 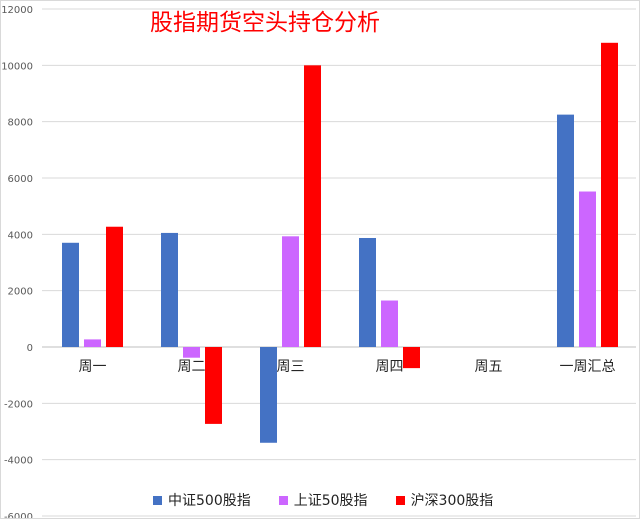 I want to click on y-tick-label: 10000, so click(x=17, y=66).